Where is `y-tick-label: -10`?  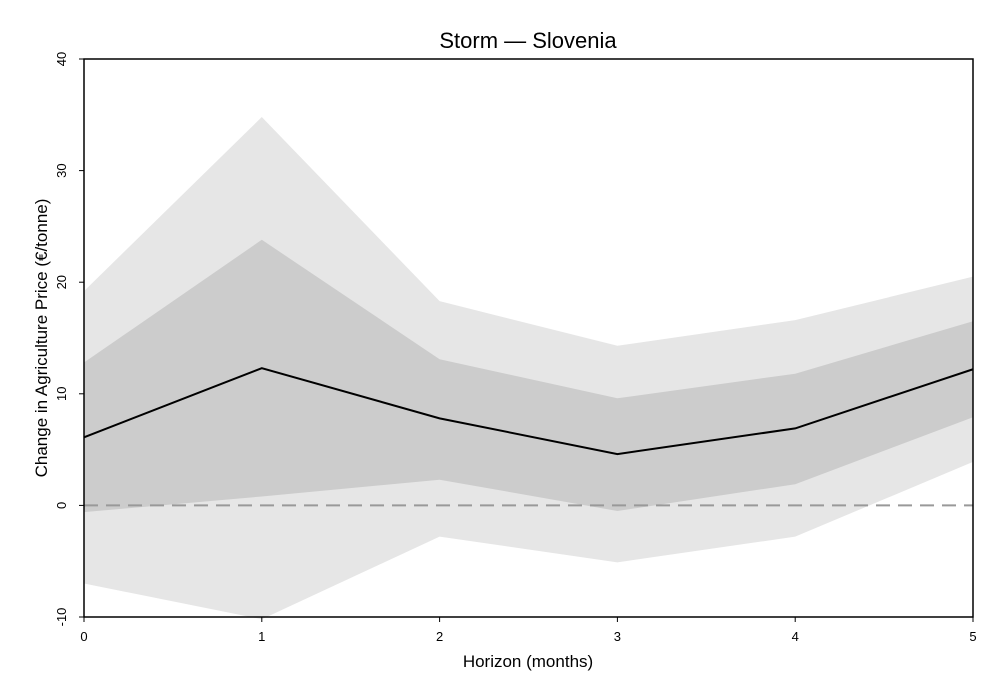 y-tick-label: -10 is located at coordinates (61, 617).